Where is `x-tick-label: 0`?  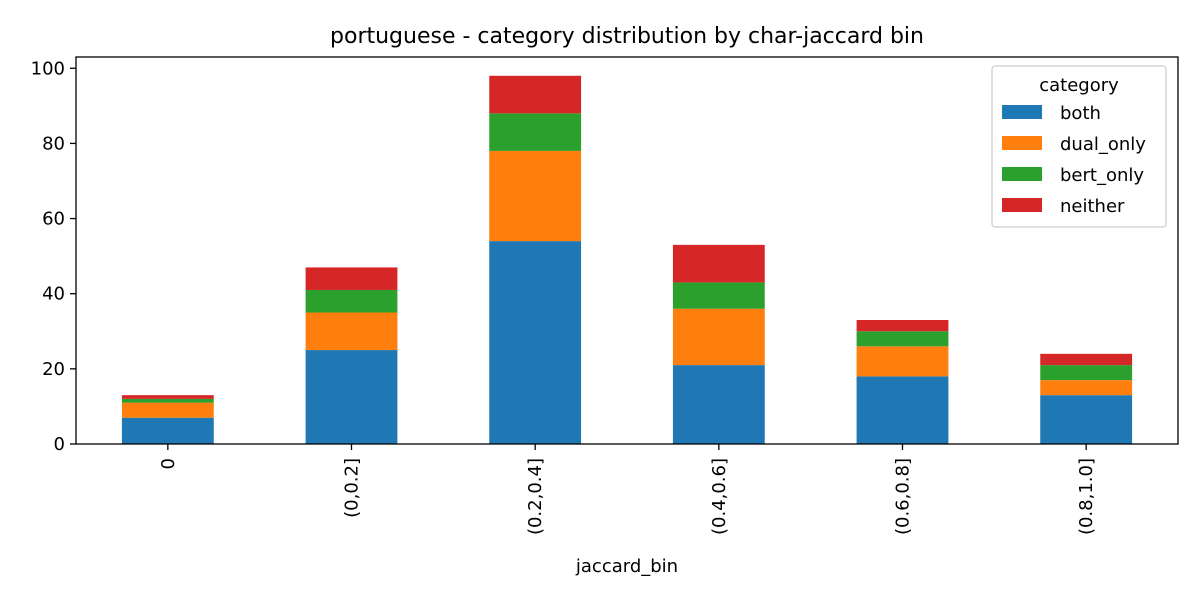
x-tick-label: 0 is located at coordinates (168, 463).